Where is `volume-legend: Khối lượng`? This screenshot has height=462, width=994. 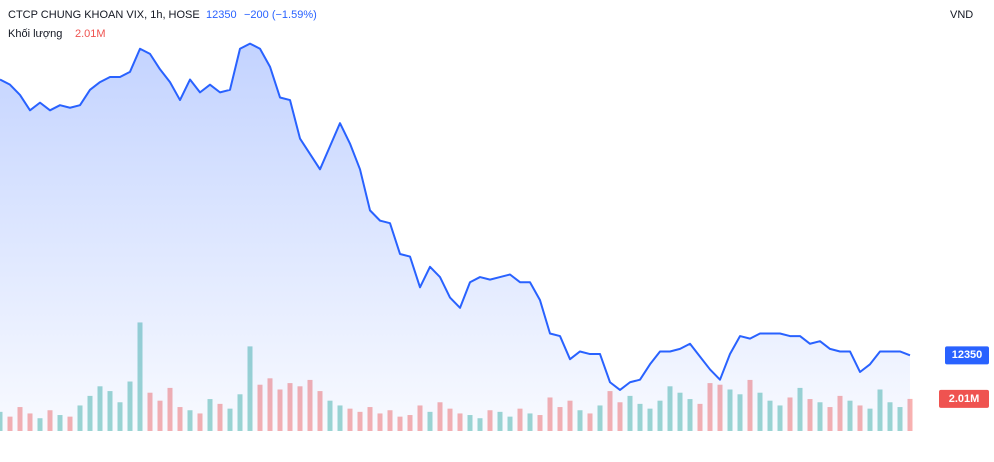
volume-legend: Khối lượng is located at coordinates (35, 34).